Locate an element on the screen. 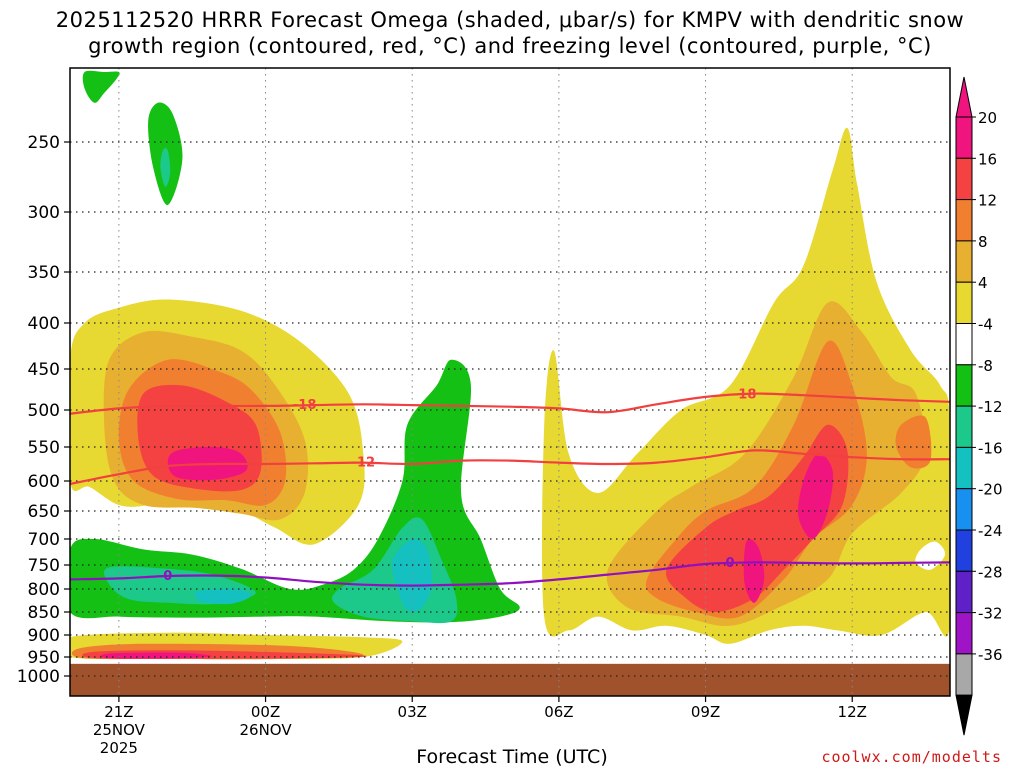 The image size is (1024, 768). y-tick-label-900: 900 is located at coordinates (44, 636).